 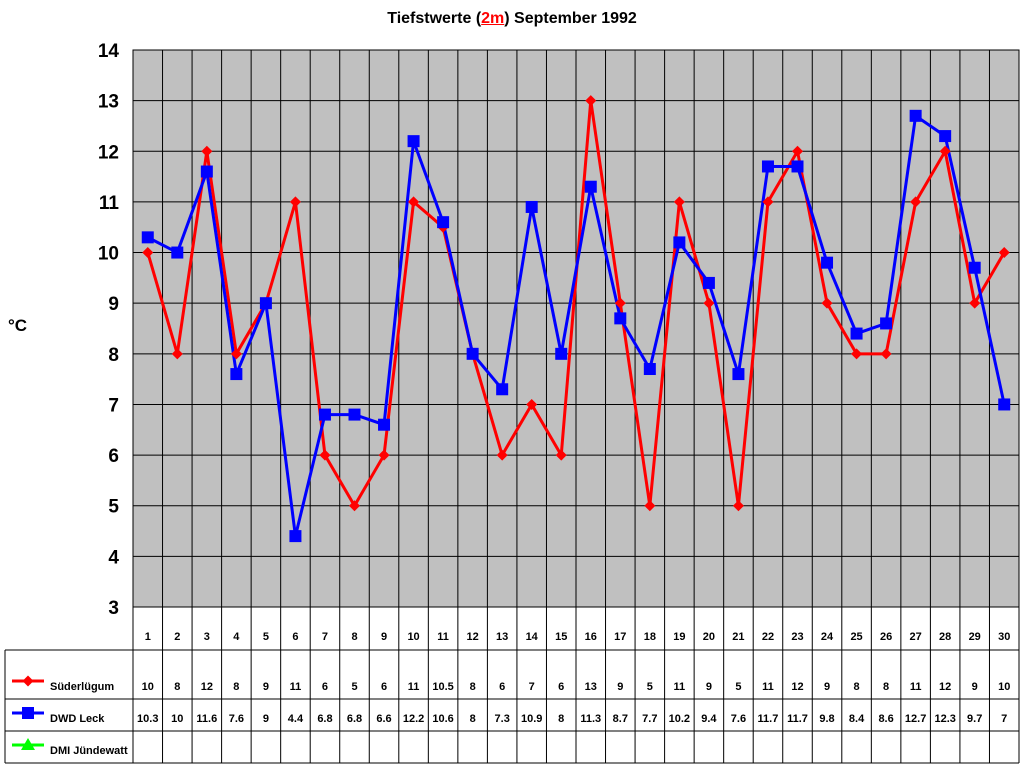 What do you see at coordinates (113, 304) in the screenshot?
I see `y-tick-label: 9` at bounding box center [113, 304].